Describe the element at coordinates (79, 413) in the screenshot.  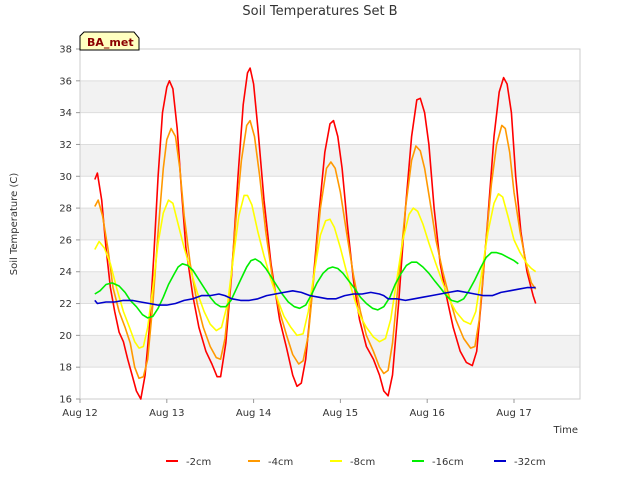
I see `x-tick-label: Aug 12` at that location.